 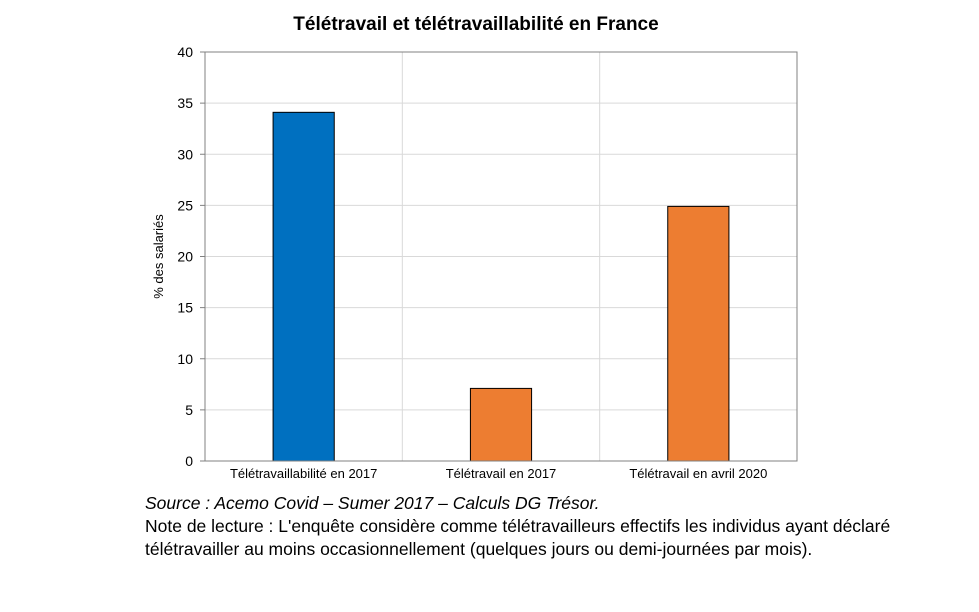 What do you see at coordinates (303, 473) in the screenshot?
I see `x-category-label: Télétravaillabilité en 2017` at bounding box center [303, 473].